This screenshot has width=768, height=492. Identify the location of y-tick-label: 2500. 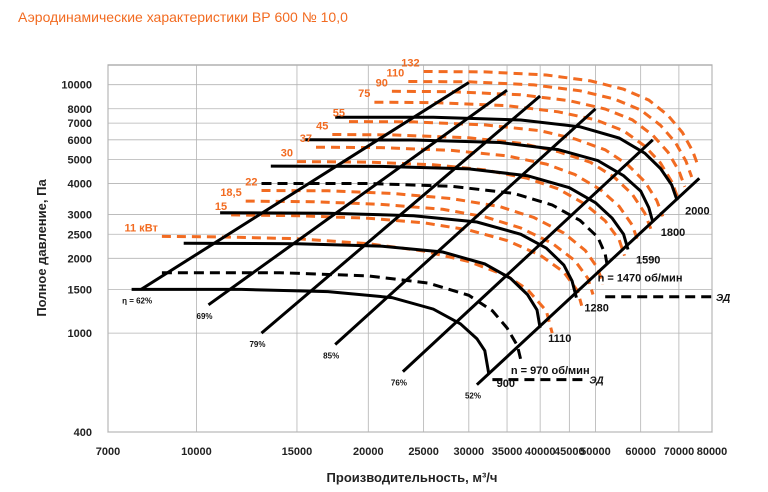
(80, 235).